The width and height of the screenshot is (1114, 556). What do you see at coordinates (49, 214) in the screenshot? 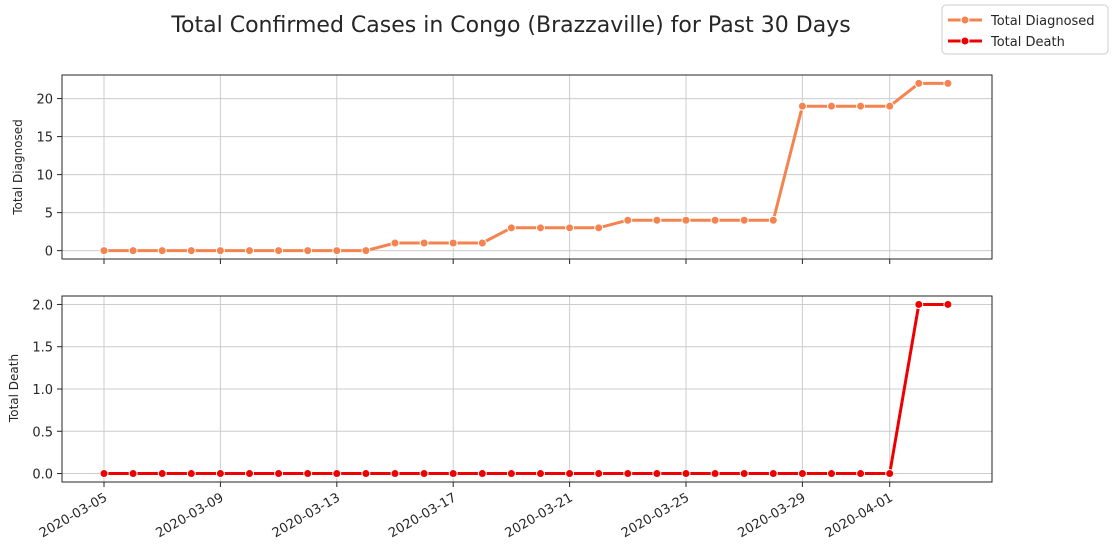
I see `y-tick-label: 5` at bounding box center [49, 214].